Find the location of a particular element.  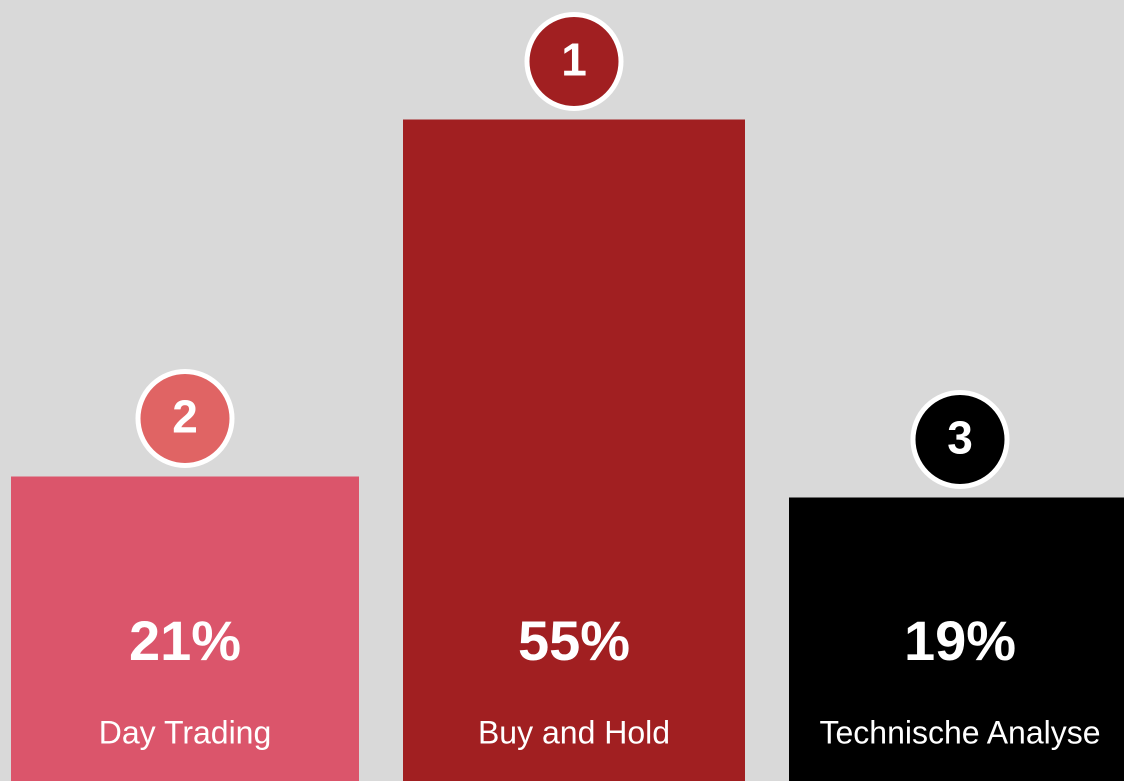

rank-label: 2 is located at coordinates (185, 417).